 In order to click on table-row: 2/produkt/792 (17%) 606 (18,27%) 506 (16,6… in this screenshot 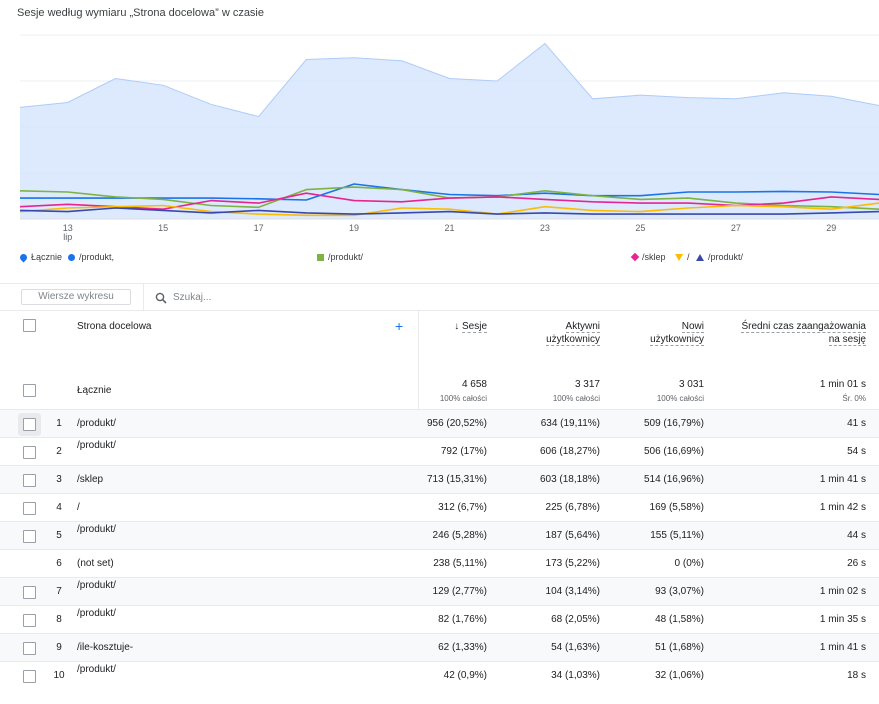, I will do `click(439, 451)`.